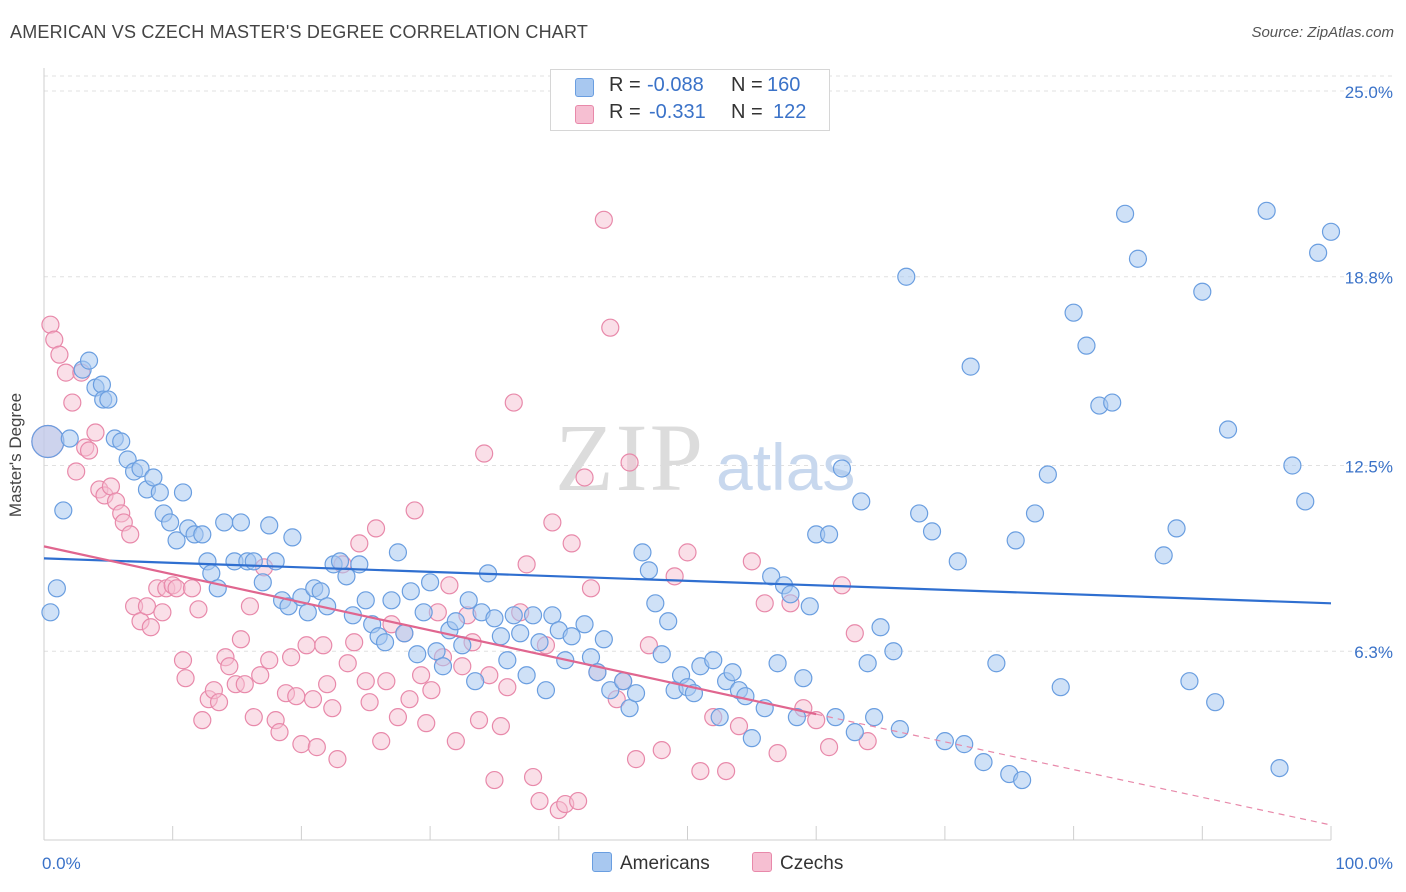 Image resolution: width=1406 pixels, height=892 pixels. What do you see at coordinates (677, 112) in the screenshot?
I see `legend-r-value: -0.331` at bounding box center [677, 112].